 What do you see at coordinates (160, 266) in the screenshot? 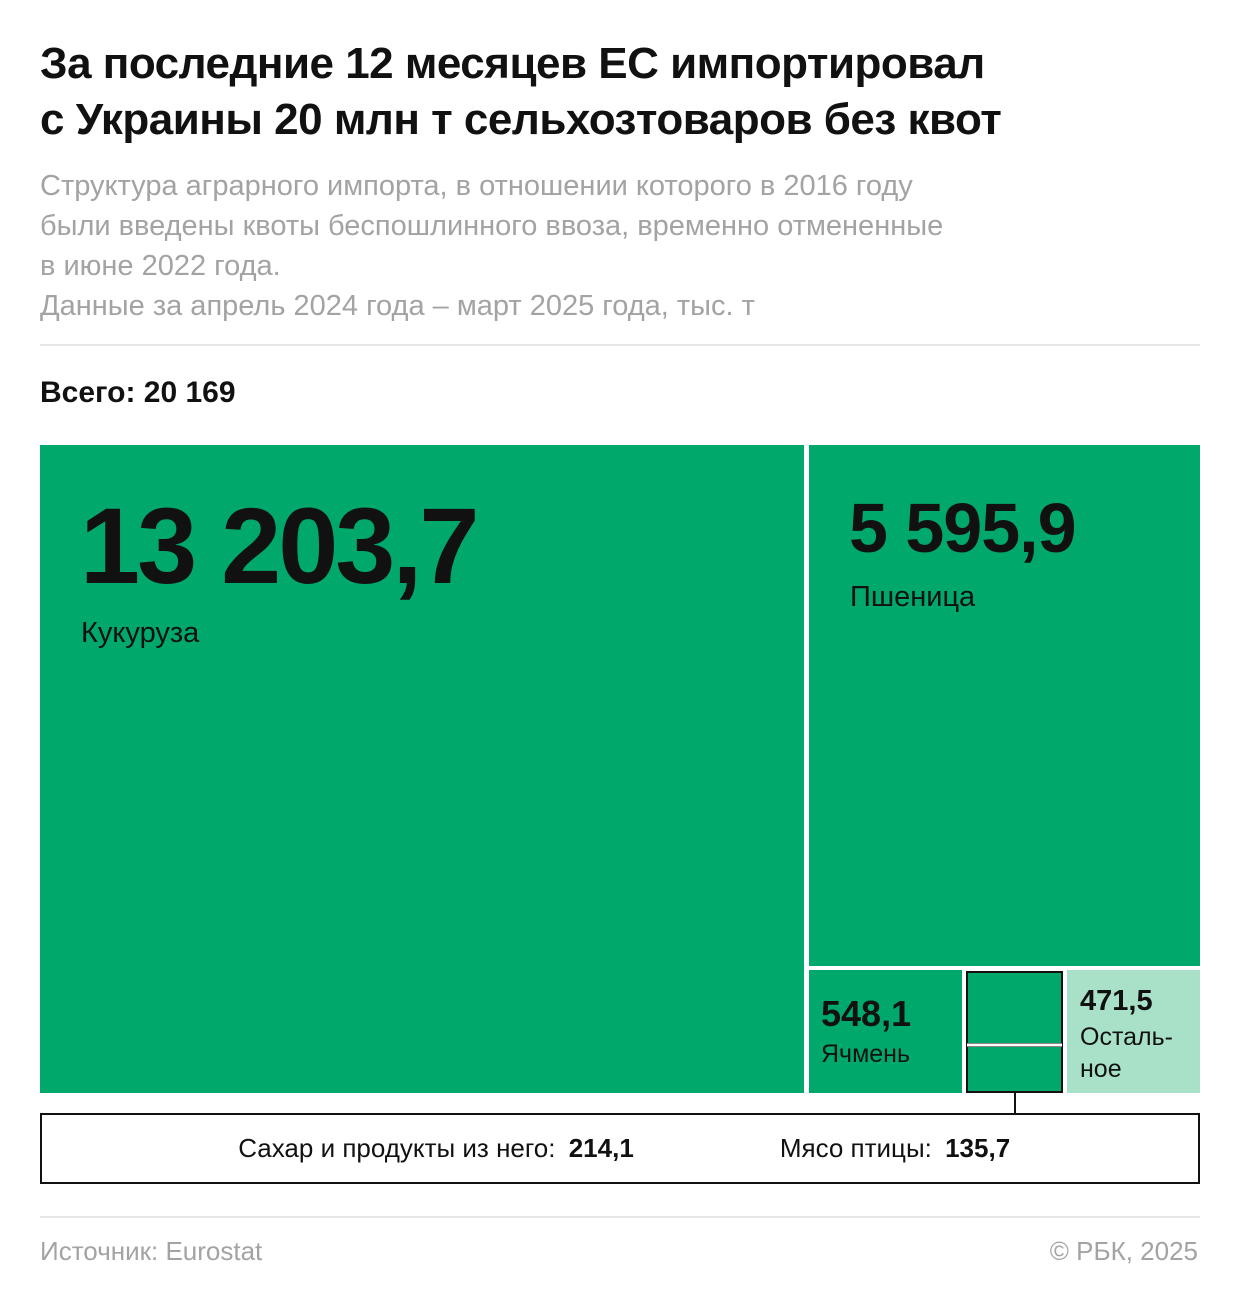
I see `subtitle-line-3: в июне 2022 года.` at bounding box center [160, 266].